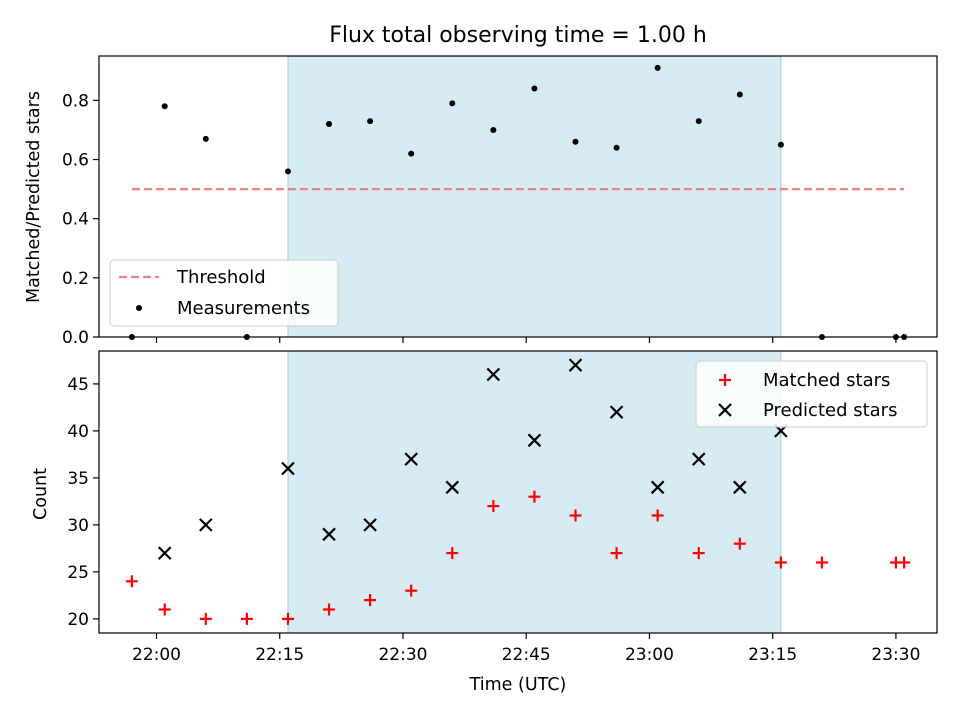  I want to click on top-y-tick-label: 0.6, so click(75, 161).